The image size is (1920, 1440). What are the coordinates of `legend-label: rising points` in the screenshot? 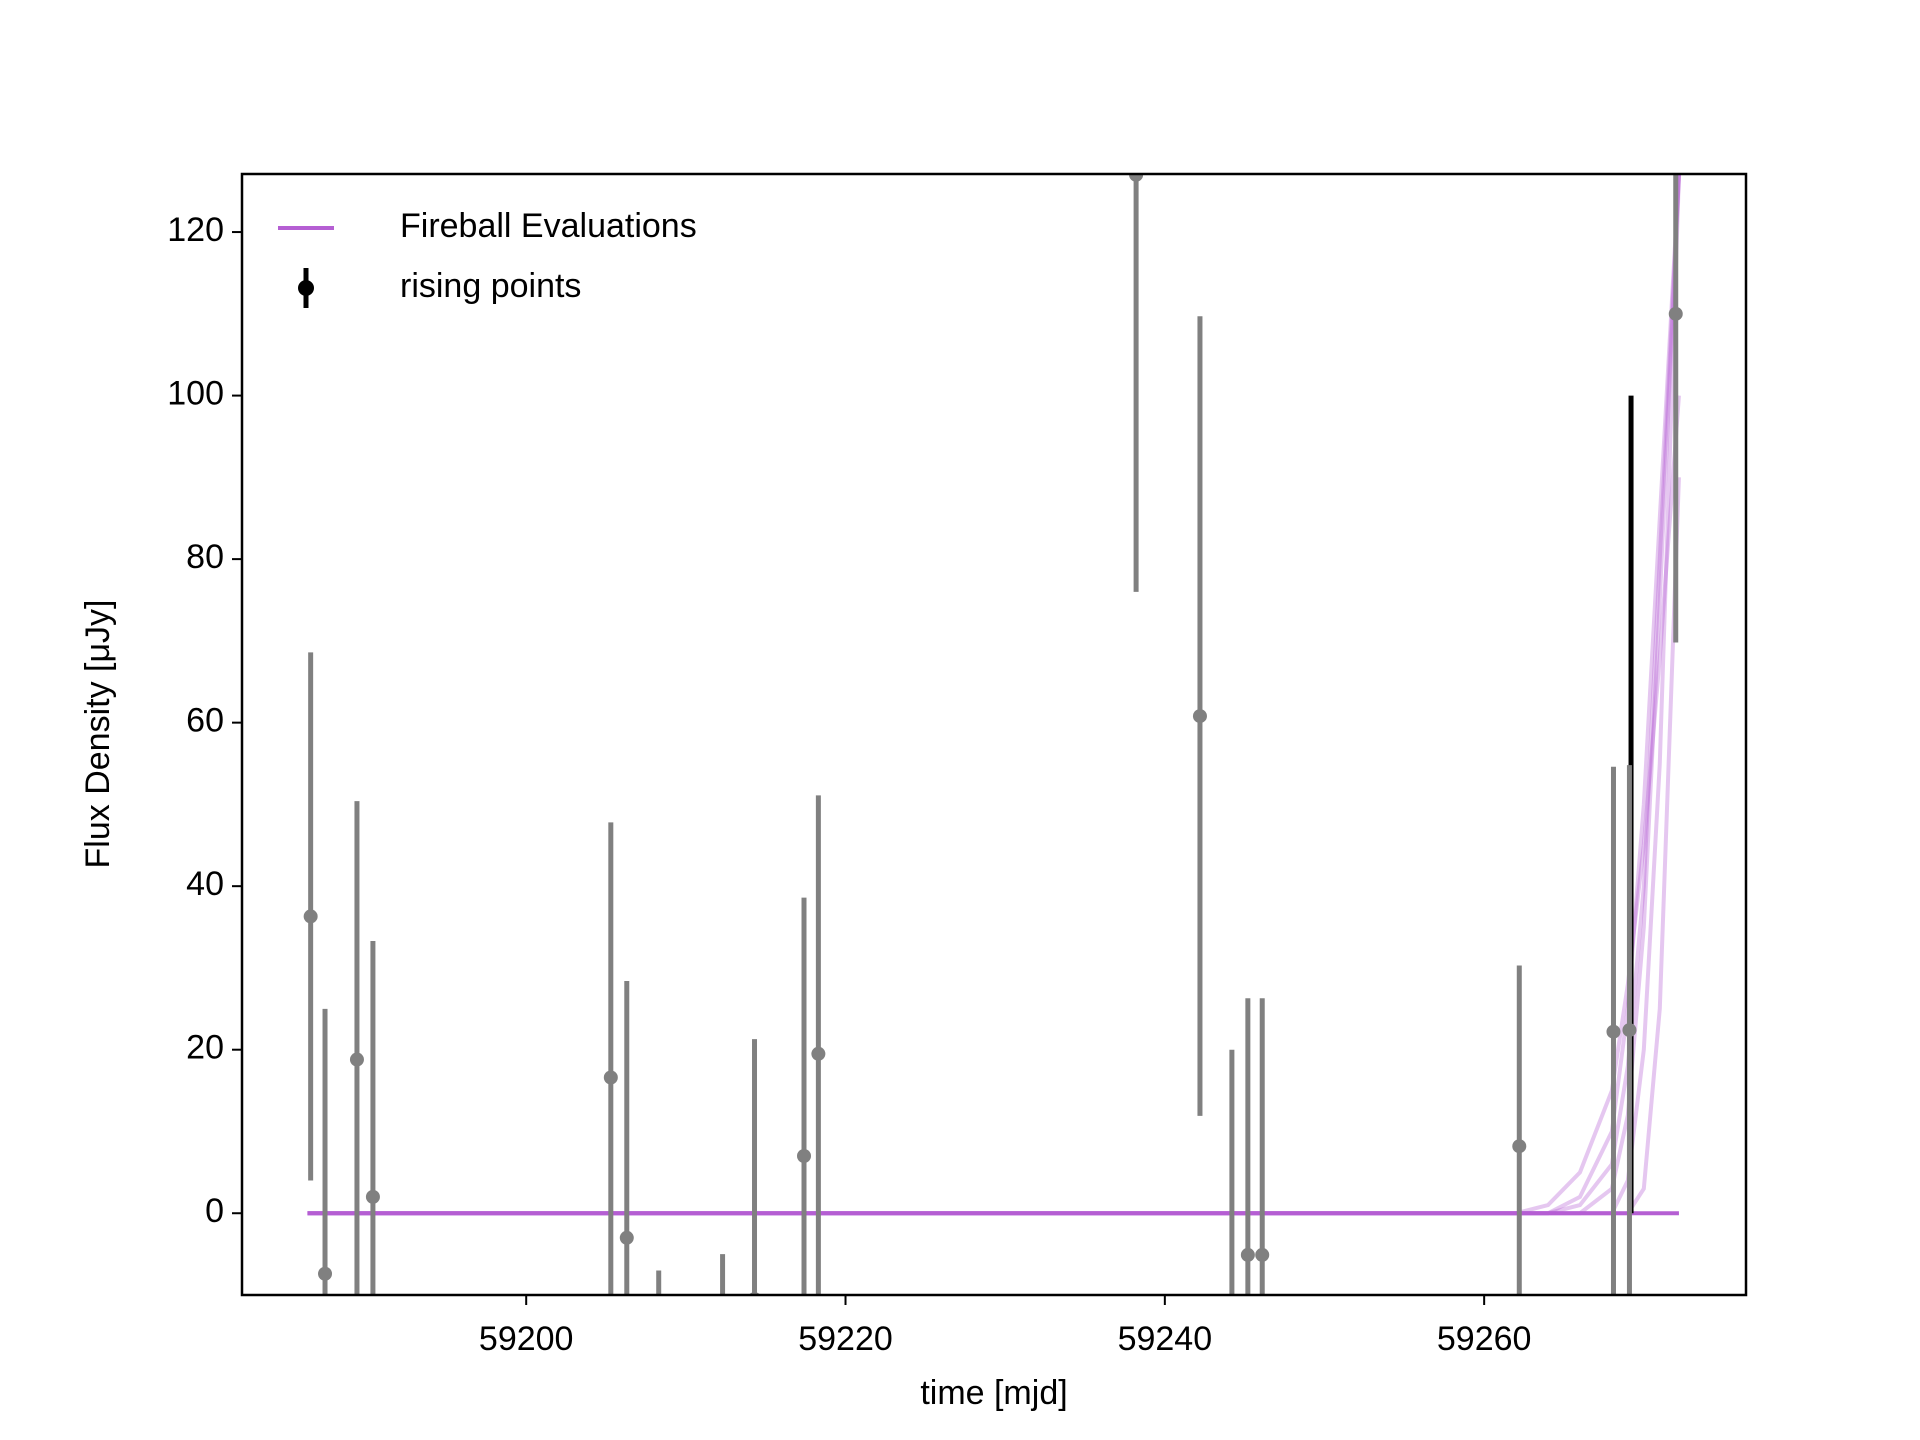 It's located at (490, 286).